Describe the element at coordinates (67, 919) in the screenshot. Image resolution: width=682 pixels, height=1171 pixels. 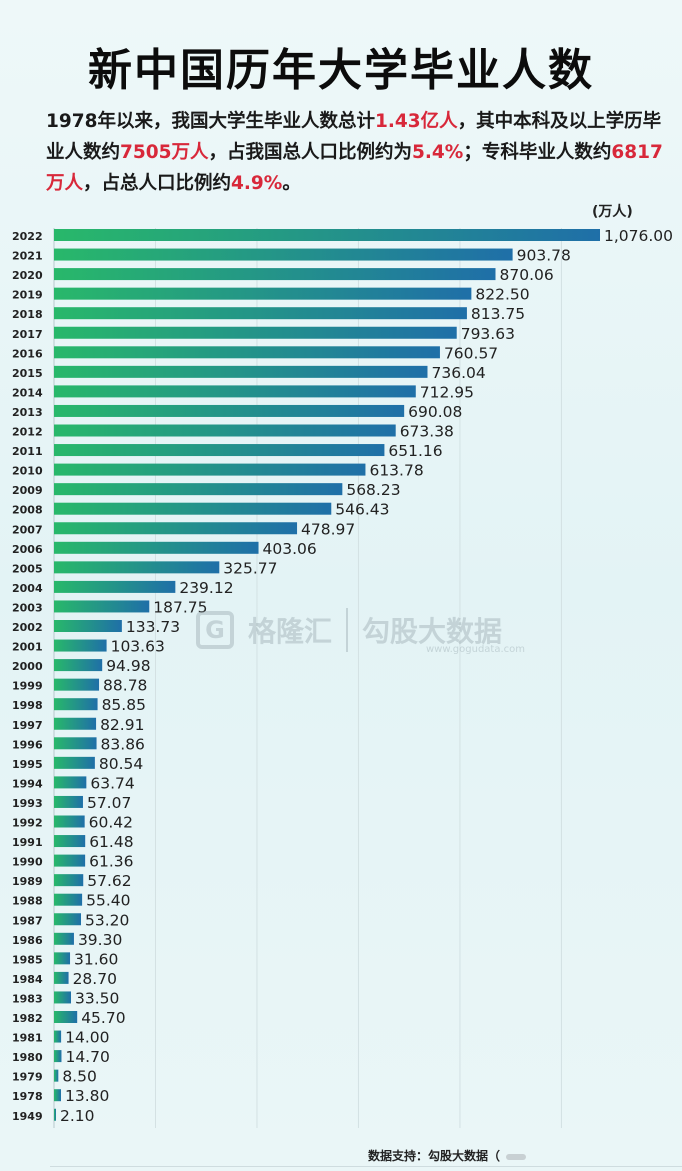
I see `bar-1987` at that location.